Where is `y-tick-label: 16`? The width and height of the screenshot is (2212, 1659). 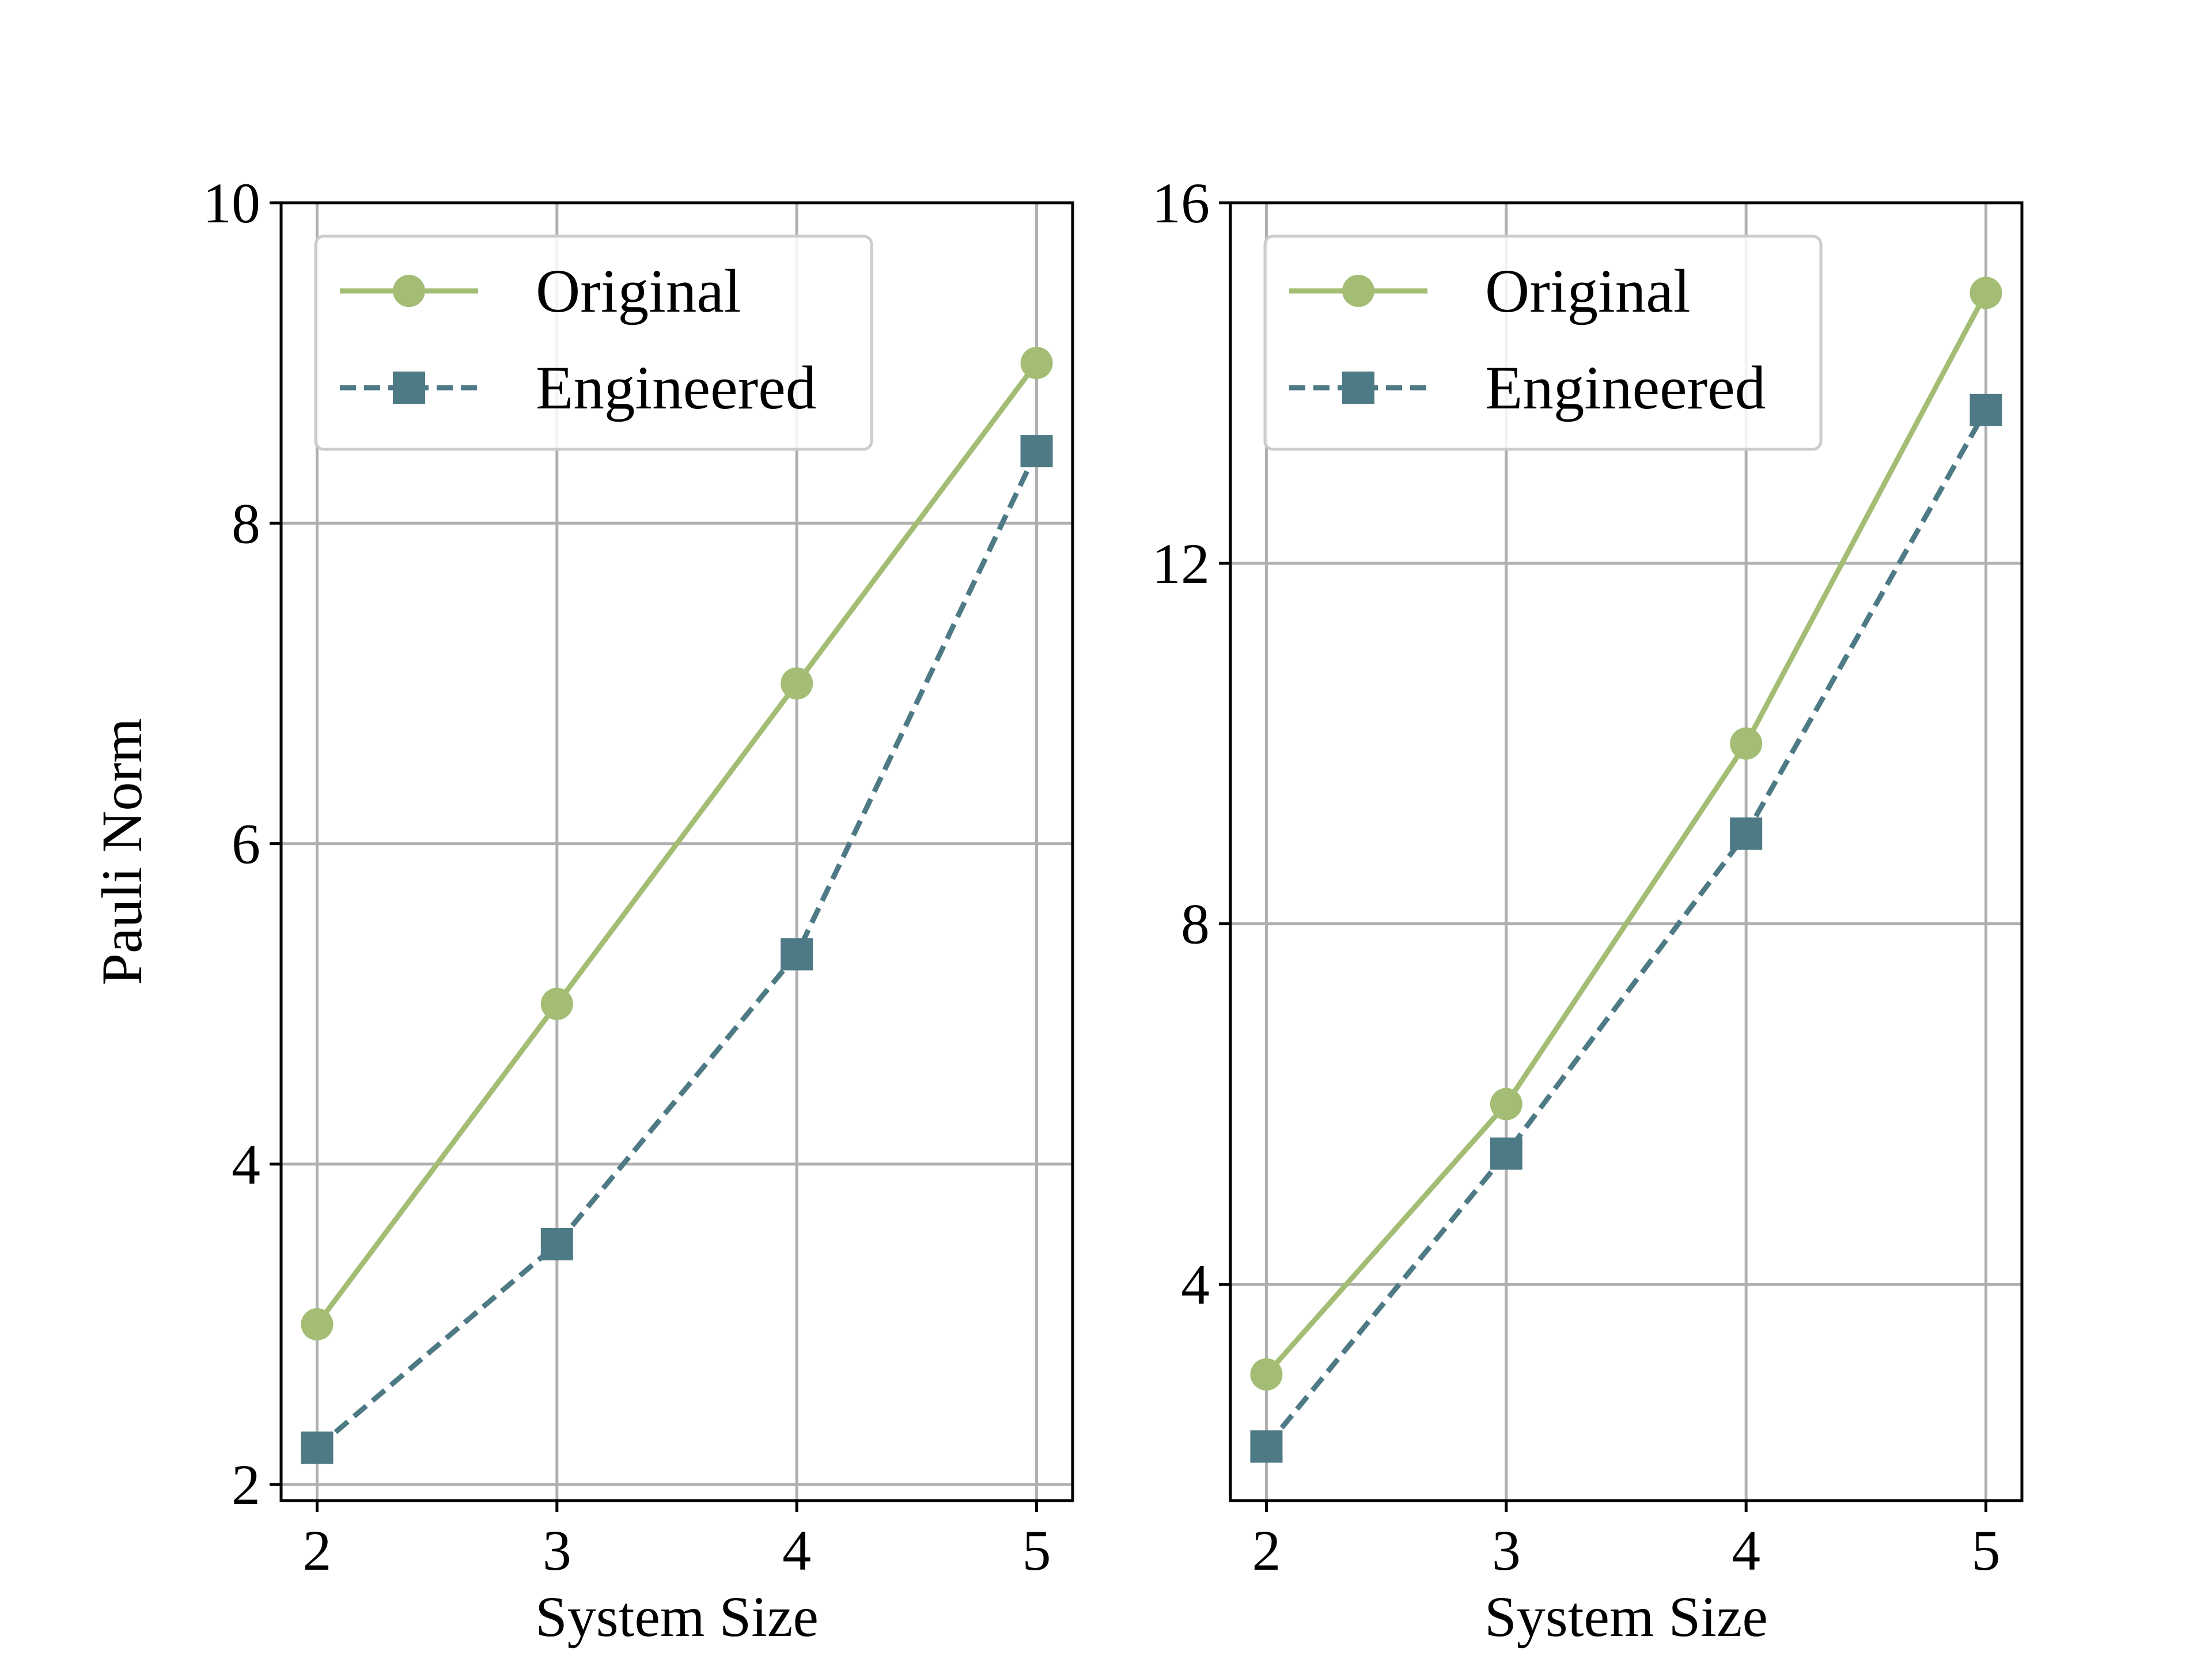
y-tick-label: 16 is located at coordinates (1181, 203).